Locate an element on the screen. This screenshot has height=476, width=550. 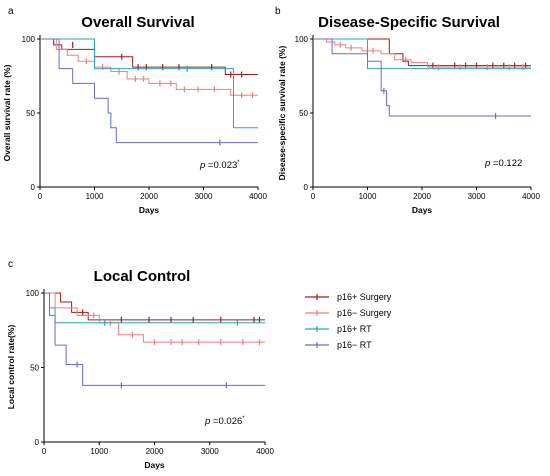
y-axis-label: Overall survival rate (%) is located at coordinates (7, 112).